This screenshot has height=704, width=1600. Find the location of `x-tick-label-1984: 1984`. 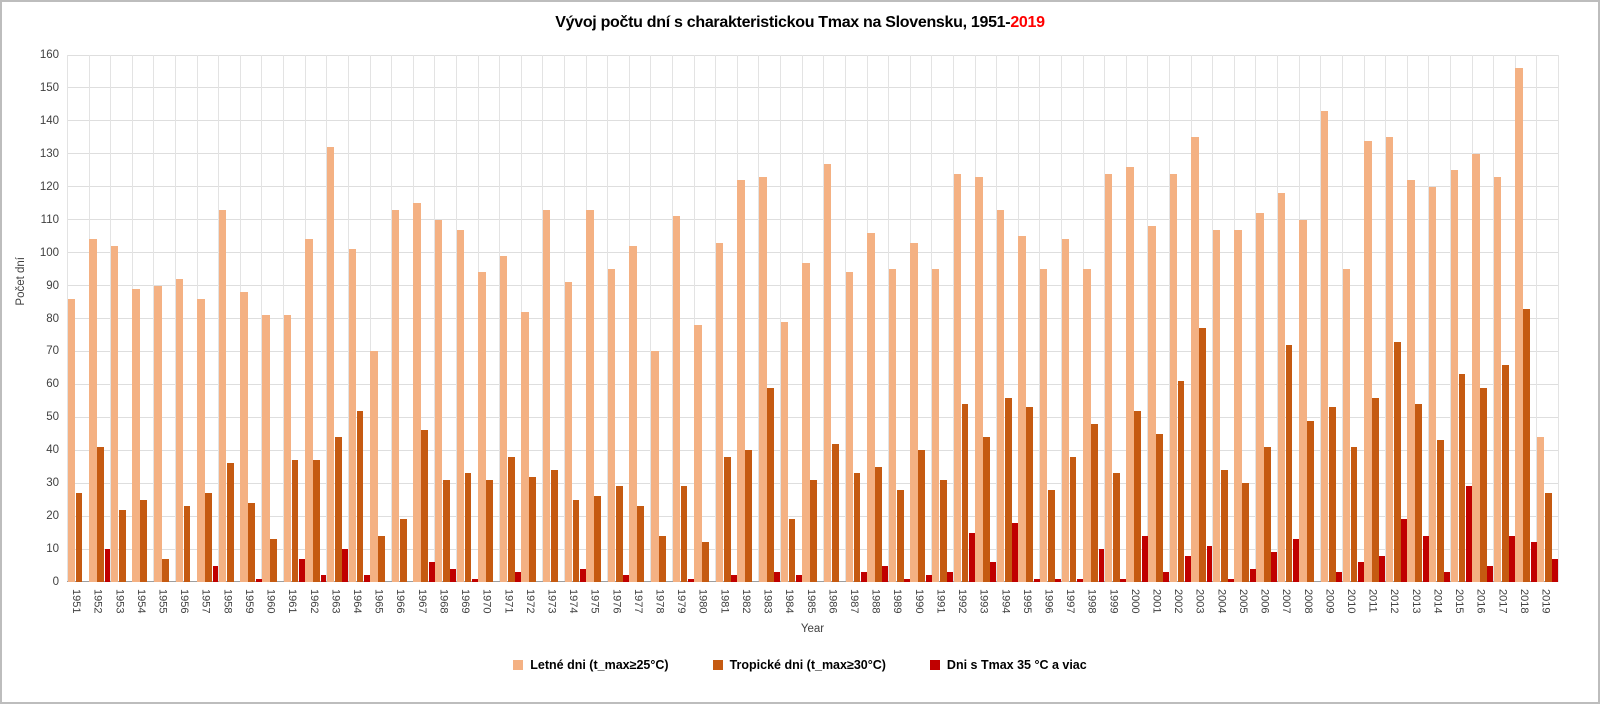

x-tick-label-1984: 1984 is located at coordinates (789, 601).